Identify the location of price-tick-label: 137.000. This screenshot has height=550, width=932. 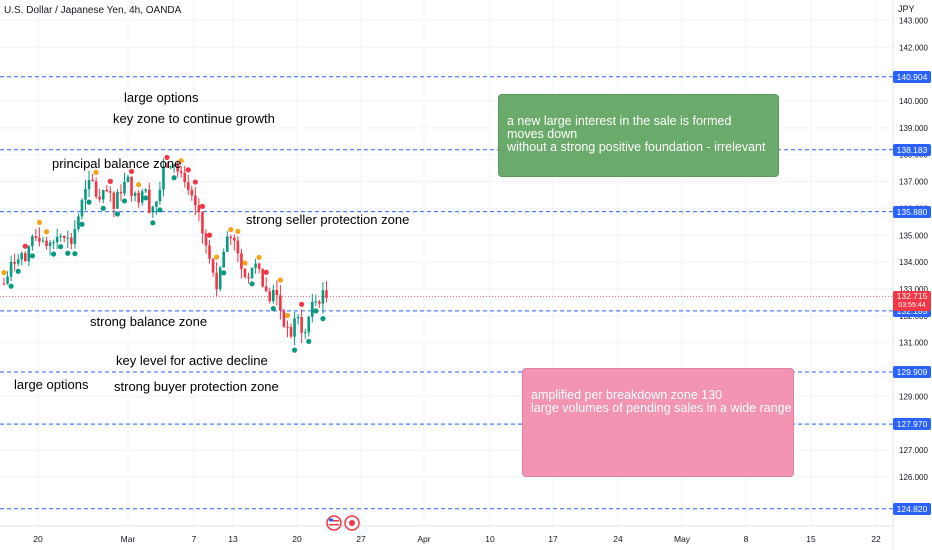
(913, 182).